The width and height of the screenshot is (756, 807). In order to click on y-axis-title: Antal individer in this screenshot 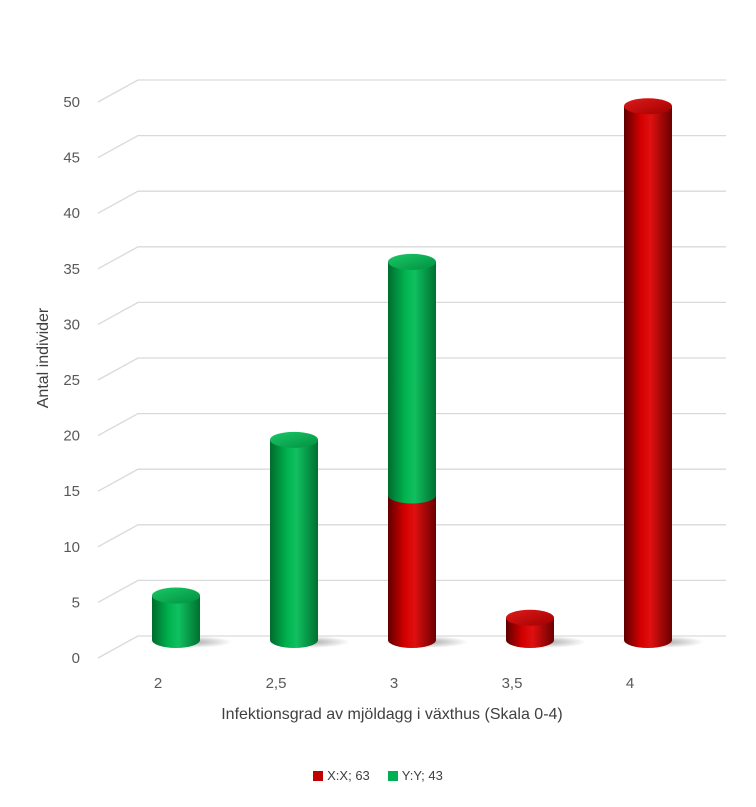, I will do `click(43, 357)`.